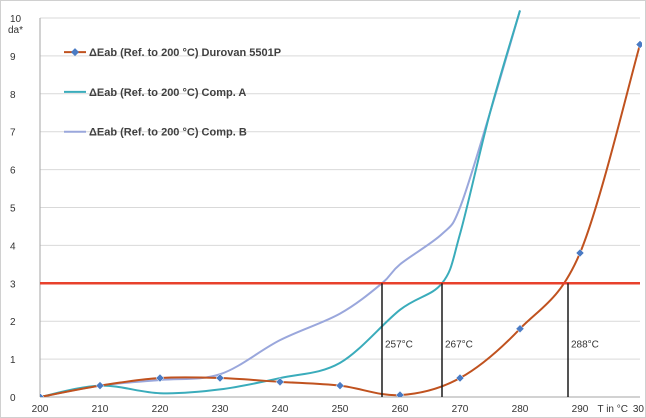 This screenshot has height=418, width=646. Describe the element at coordinates (167, 93) in the screenshot. I see `legend-label: ΔEab (Ref. to 200 °C) Comp. A` at that location.